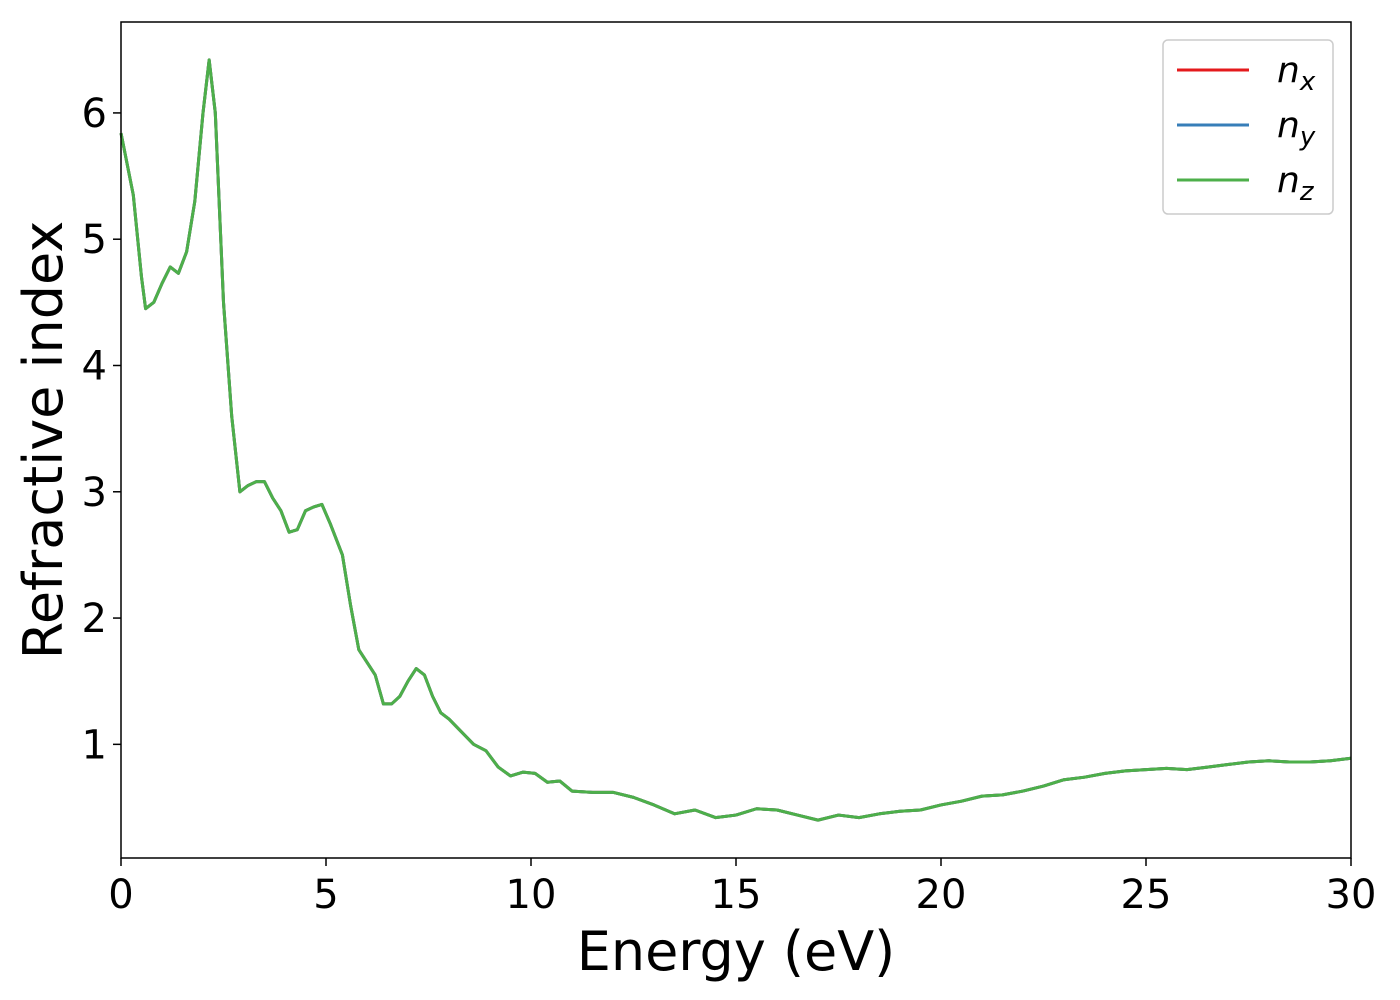  I want to click on legend-box, so click(1248, 127).